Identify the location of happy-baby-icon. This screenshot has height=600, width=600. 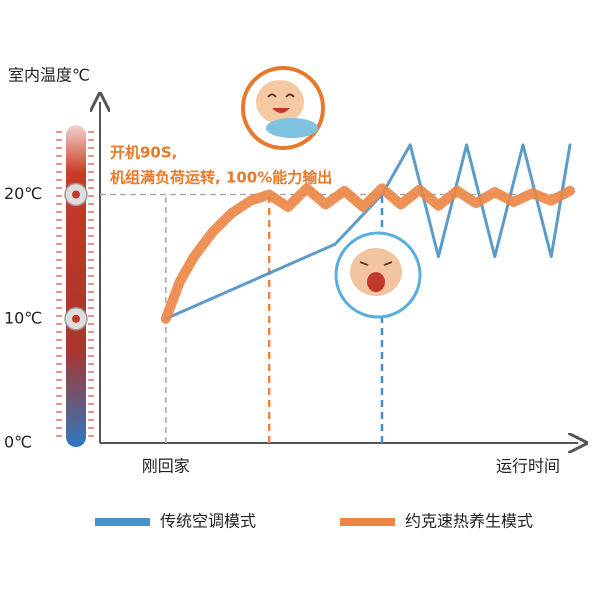
(283, 108).